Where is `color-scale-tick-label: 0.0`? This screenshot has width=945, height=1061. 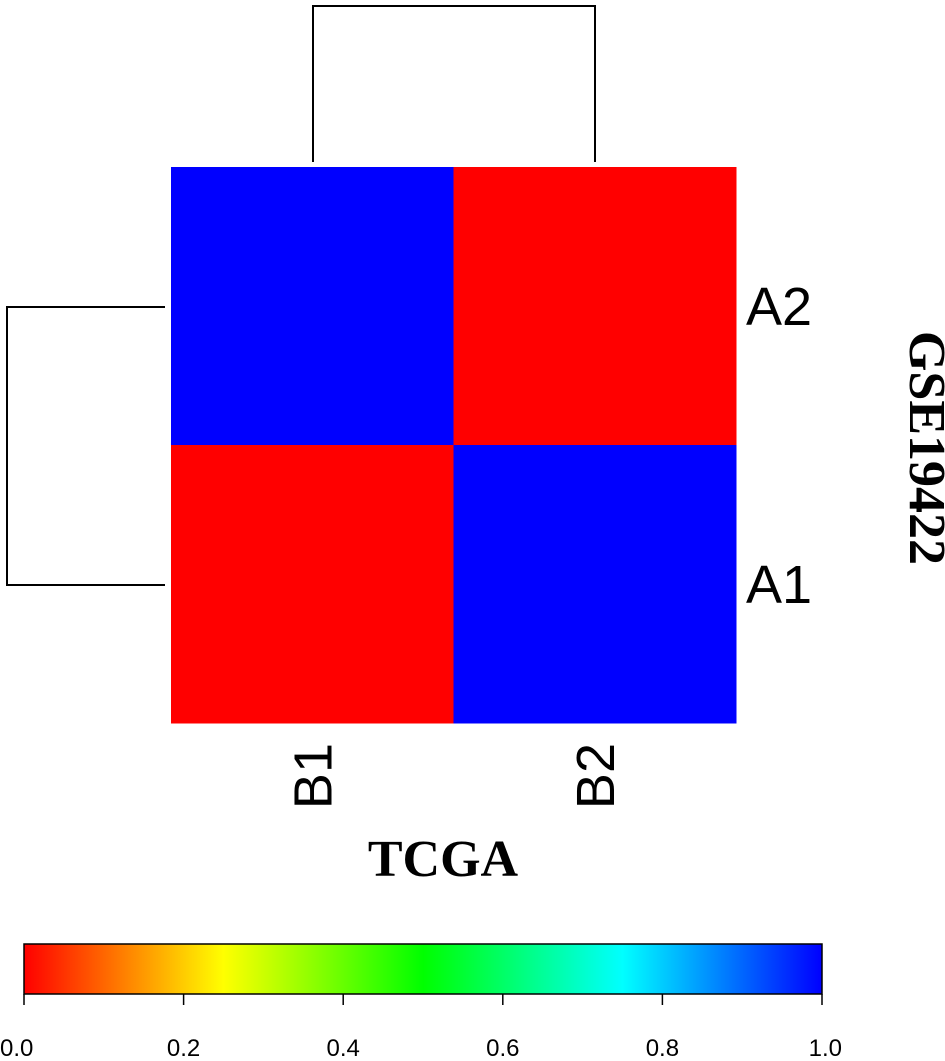
color-scale-tick-label: 0.0 is located at coordinates (16, 1048).